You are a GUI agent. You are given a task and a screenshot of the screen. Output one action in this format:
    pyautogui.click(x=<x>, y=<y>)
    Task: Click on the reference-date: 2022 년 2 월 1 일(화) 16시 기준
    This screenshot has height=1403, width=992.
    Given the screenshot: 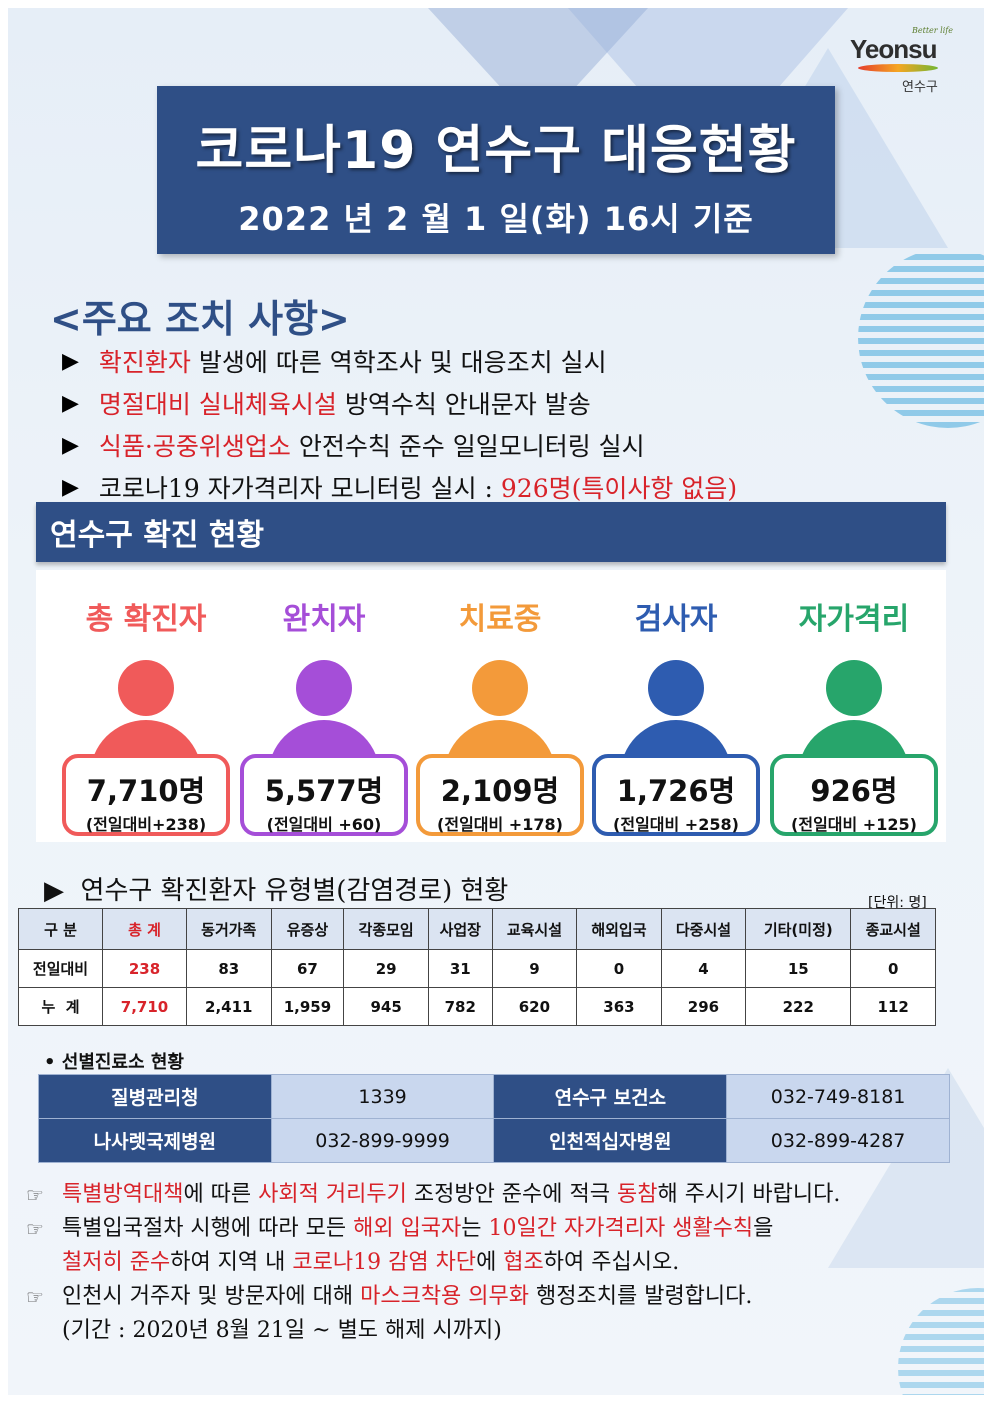 What is the action you would take?
    pyautogui.click(x=496, y=219)
    